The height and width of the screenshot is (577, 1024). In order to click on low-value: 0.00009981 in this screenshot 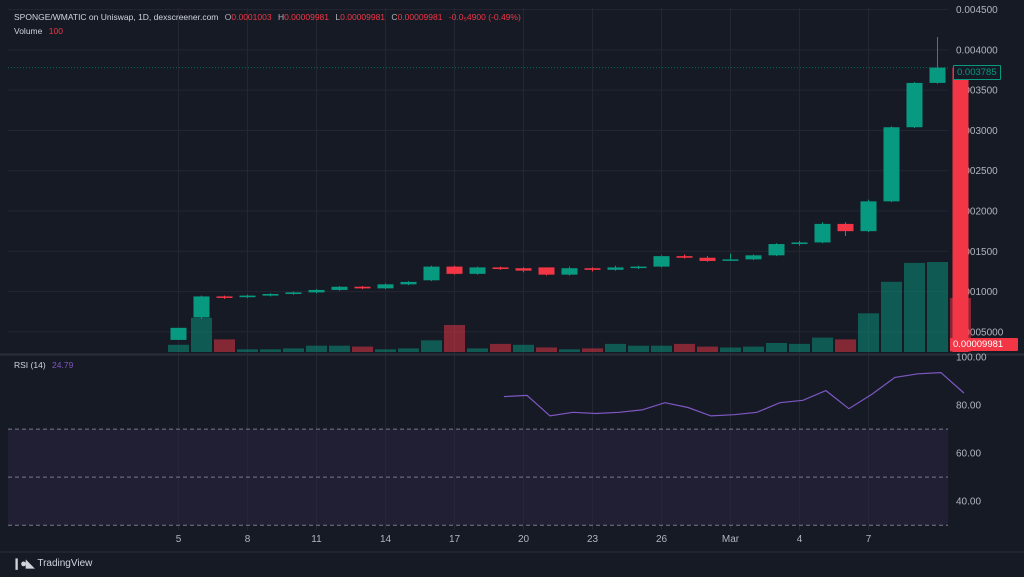, I will do `click(363, 17)`.